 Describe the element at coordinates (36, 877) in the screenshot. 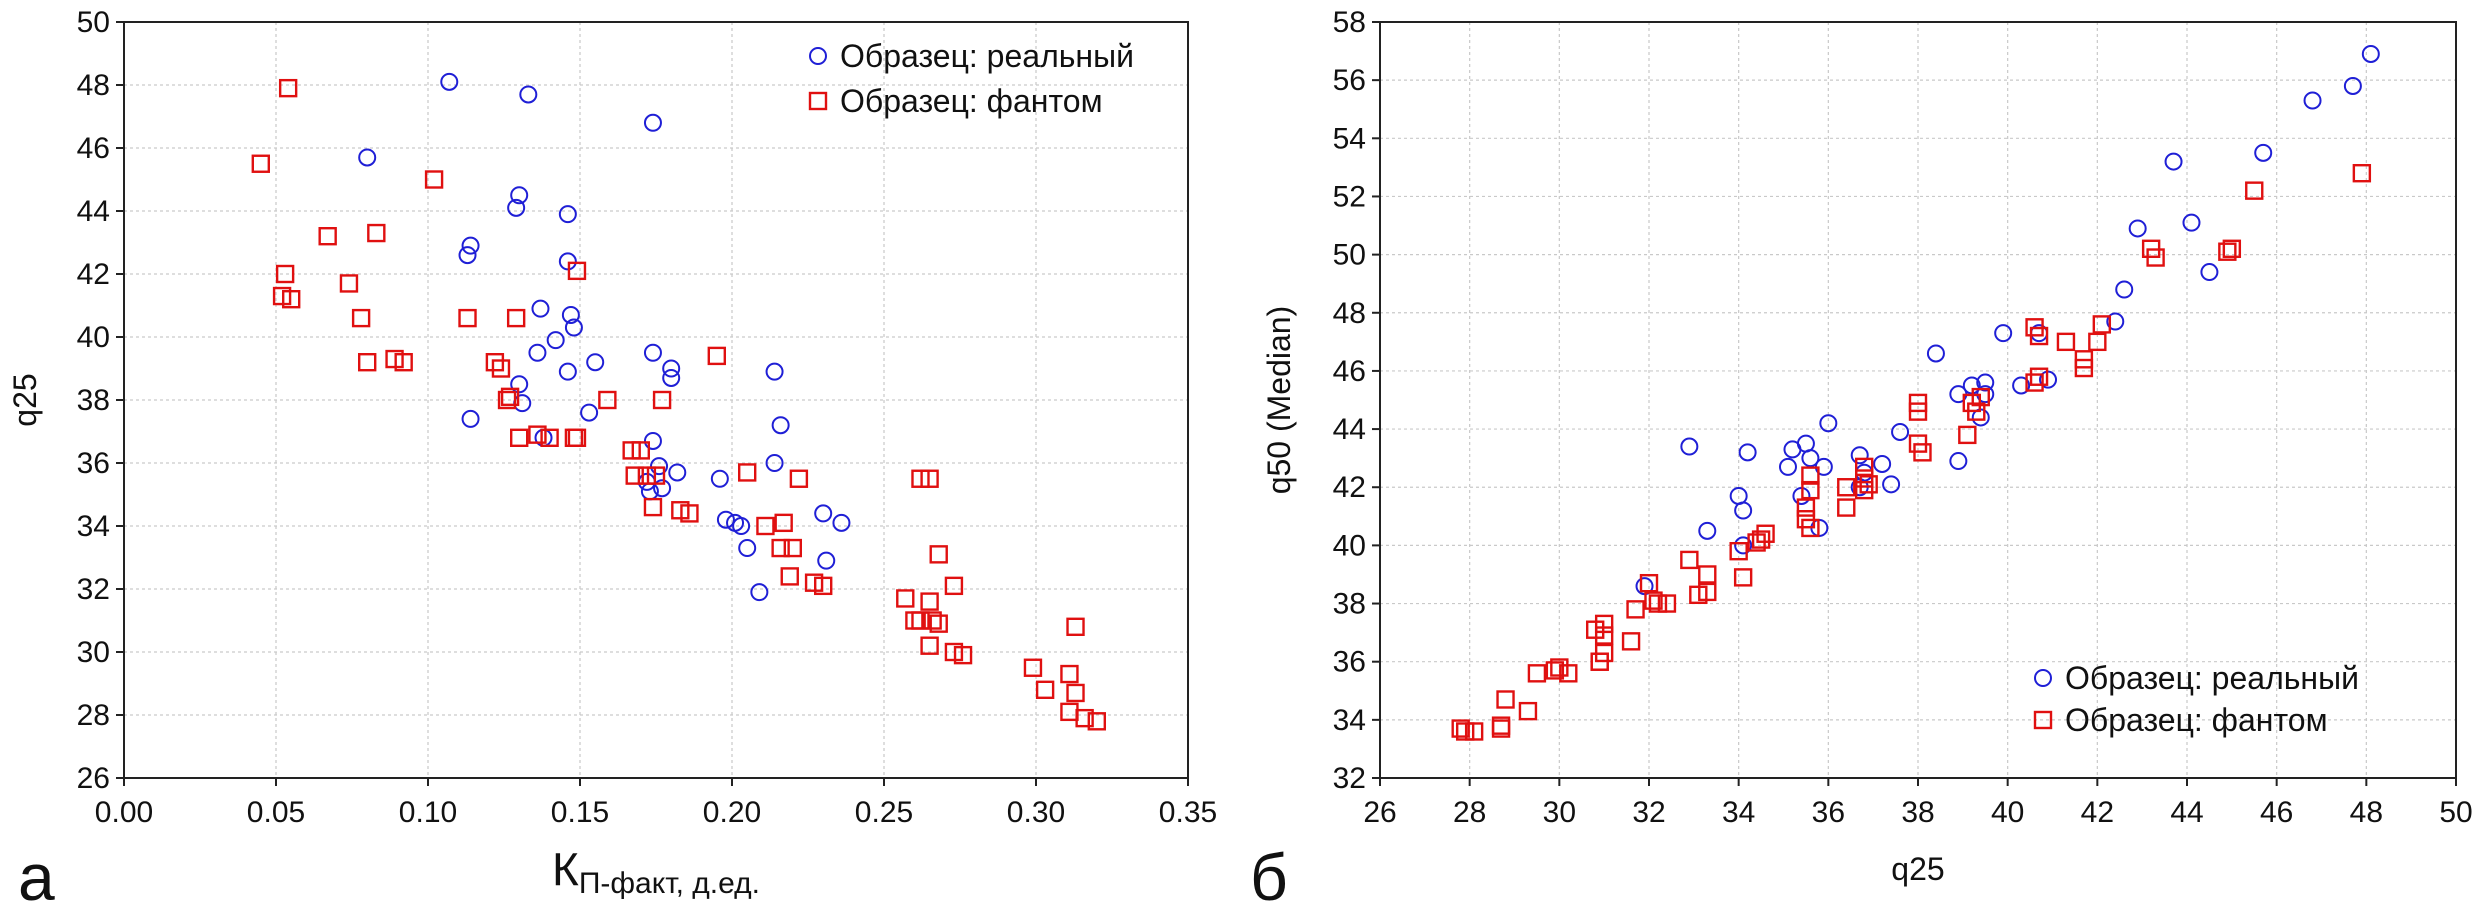

I see `panel-letter: а` at that location.